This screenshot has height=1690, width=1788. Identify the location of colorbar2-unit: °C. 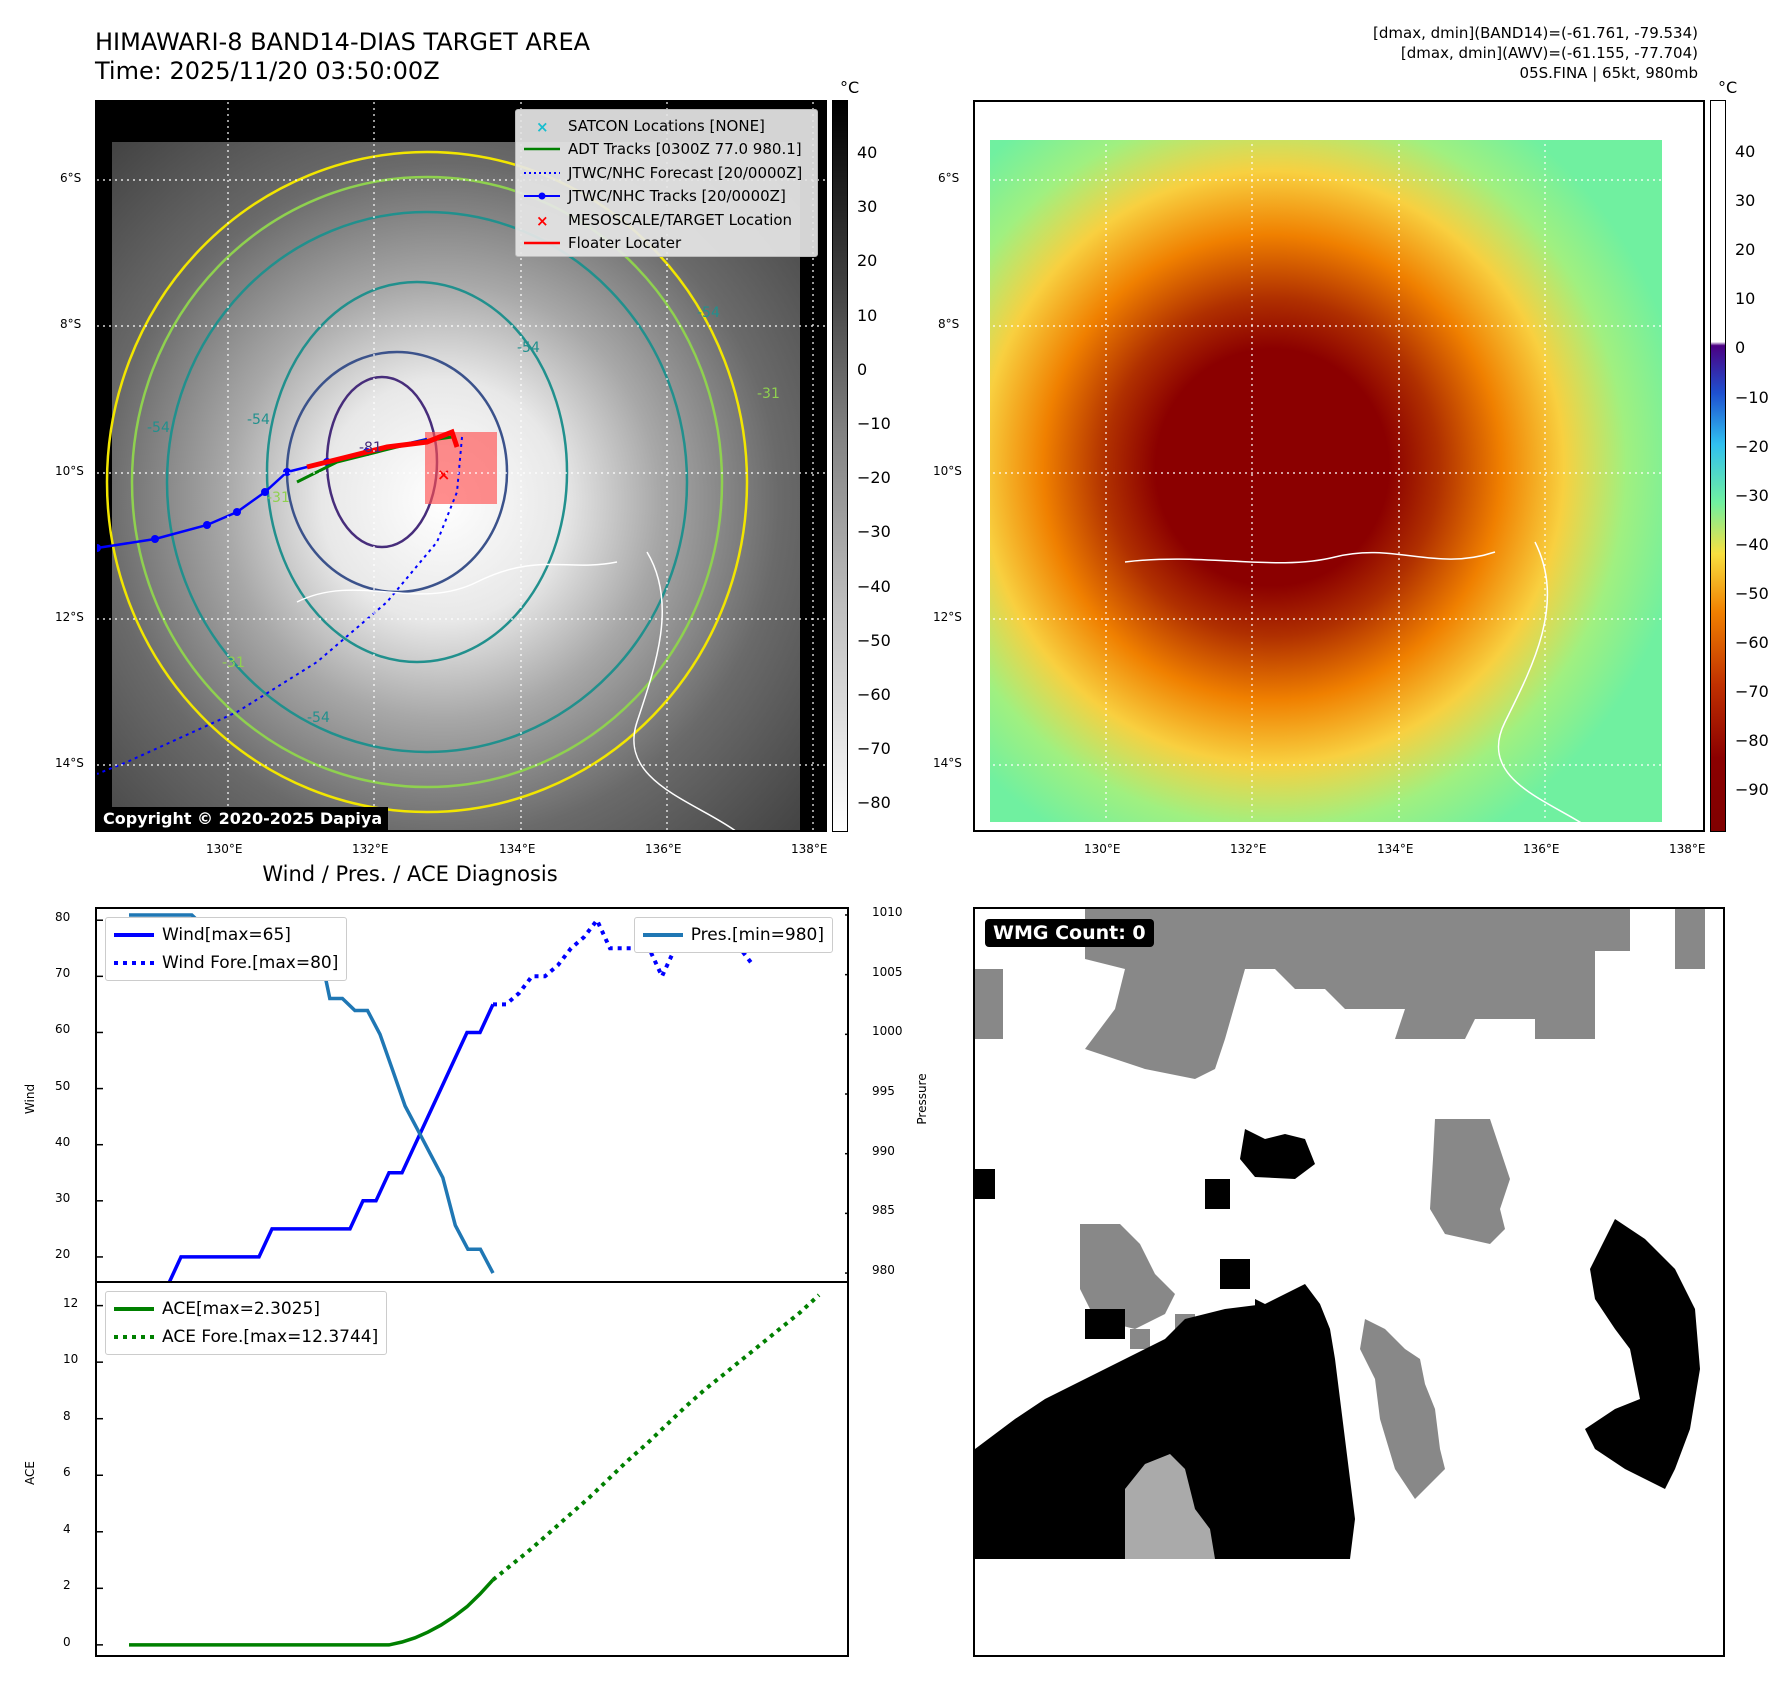
(1728, 87).